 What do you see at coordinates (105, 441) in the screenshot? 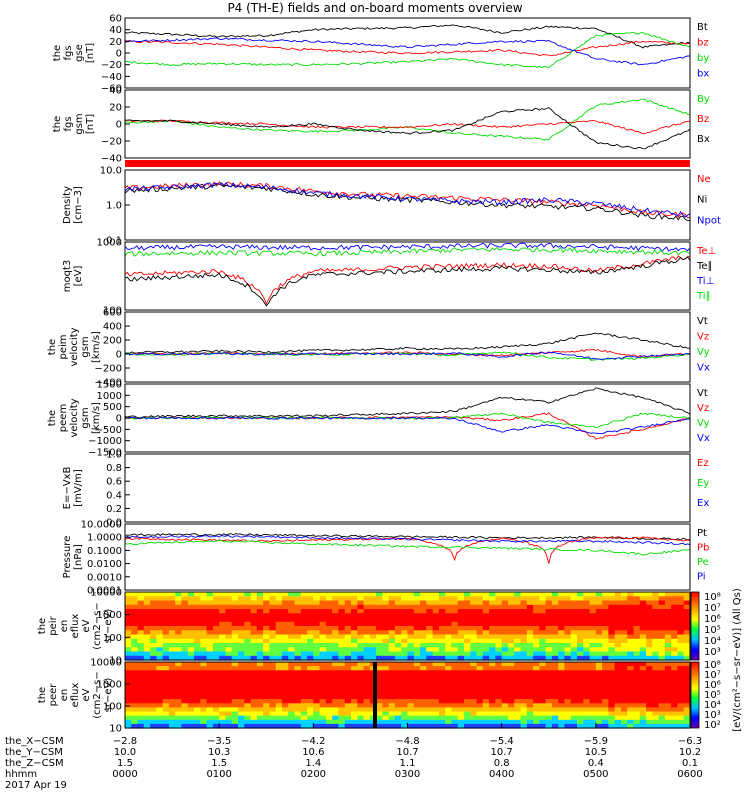
I see `ytick-label: −1000` at bounding box center [105, 441].